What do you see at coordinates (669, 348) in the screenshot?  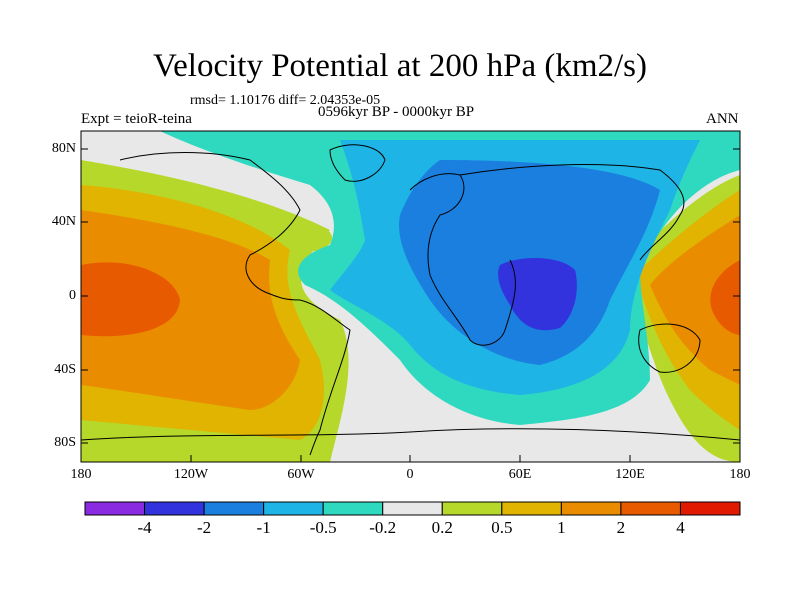 I see `coast-australia` at bounding box center [669, 348].